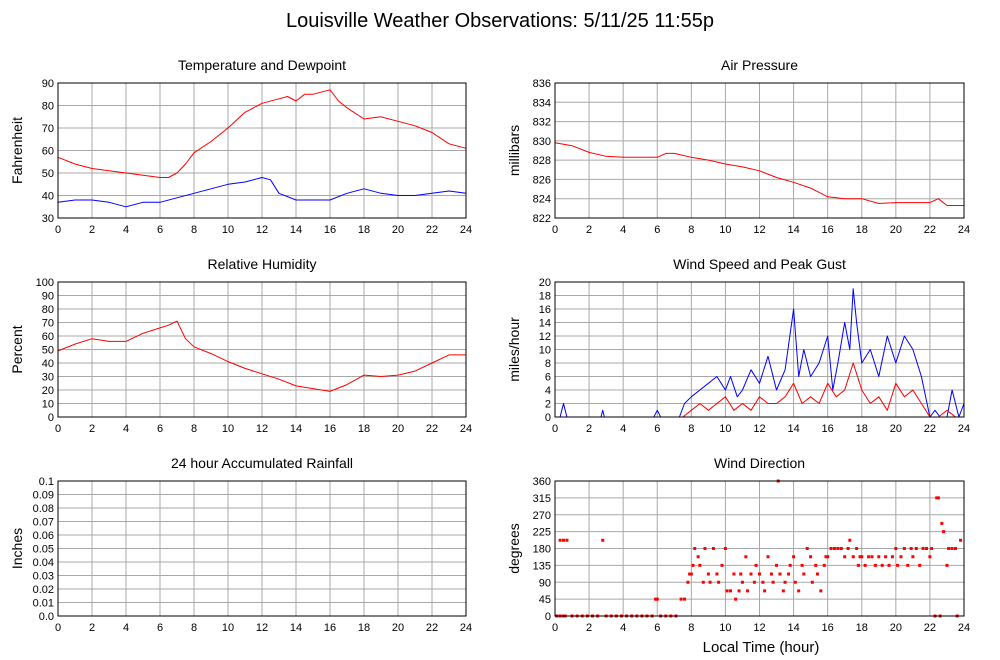  I want to click on humidity-xtick-label: 2, so click(92, 429).